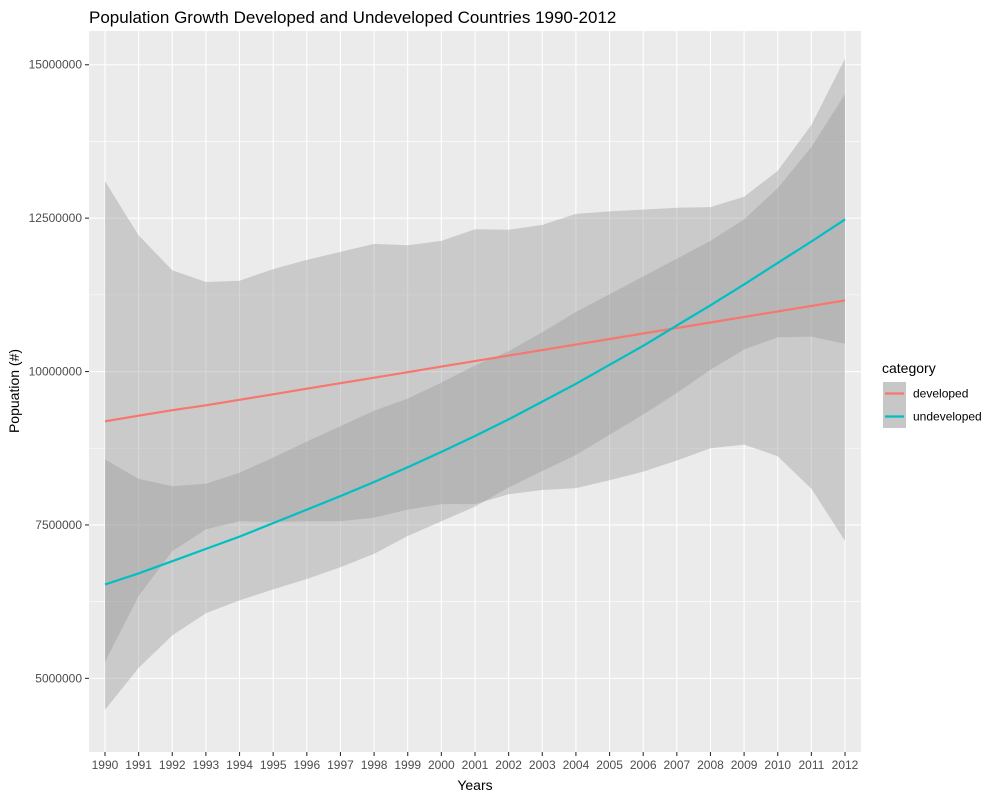 The width and height of the screenshot is (1000, 800). Describe the element at coordinates (475, 765) in the screenshot. I see `x-tick-label: 2001` at that location.